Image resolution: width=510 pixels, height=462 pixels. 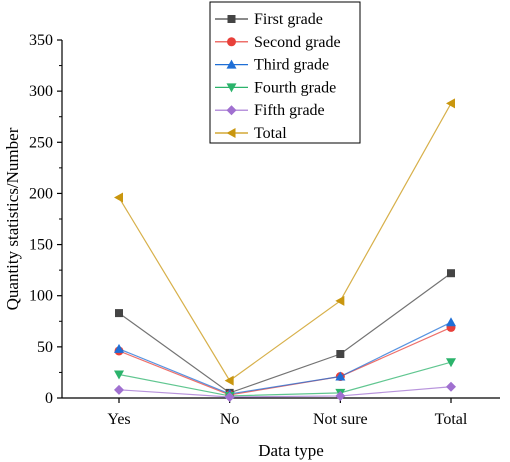 I want to click on series-second-grade, so click(x=285, y=361).